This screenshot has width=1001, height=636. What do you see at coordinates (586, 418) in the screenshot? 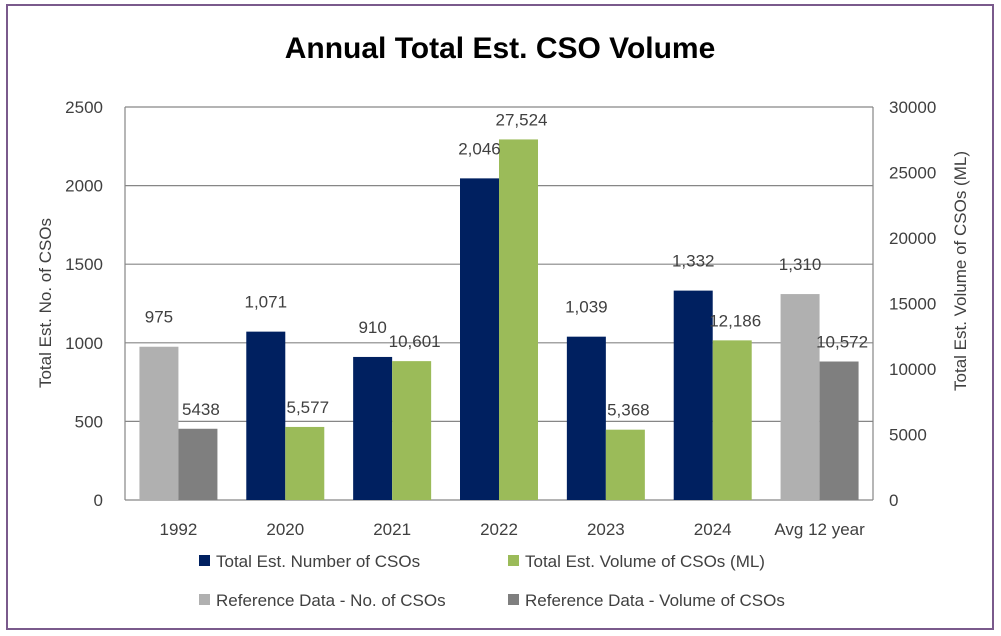
I see `bar-number-2023` at bounding box center [586, 418].